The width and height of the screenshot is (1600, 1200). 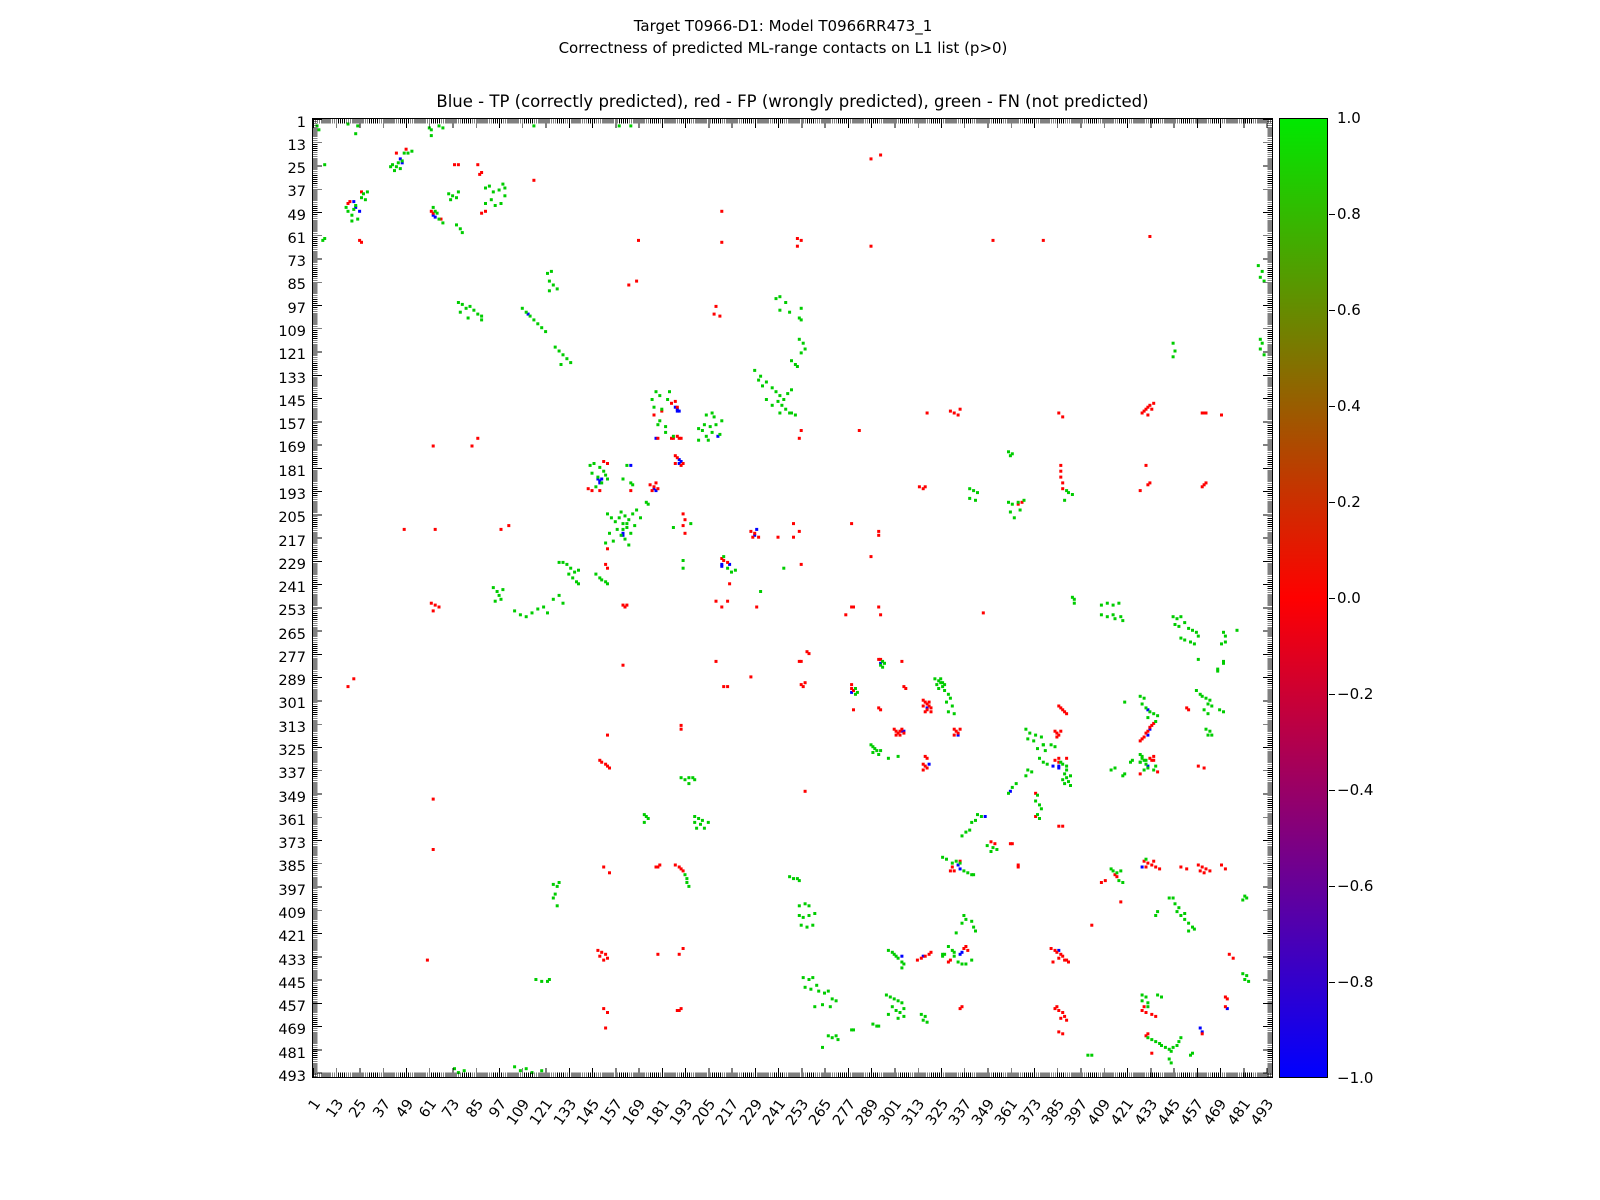 I want to click on y-tick-label: 313, so click(x=292, y=727).